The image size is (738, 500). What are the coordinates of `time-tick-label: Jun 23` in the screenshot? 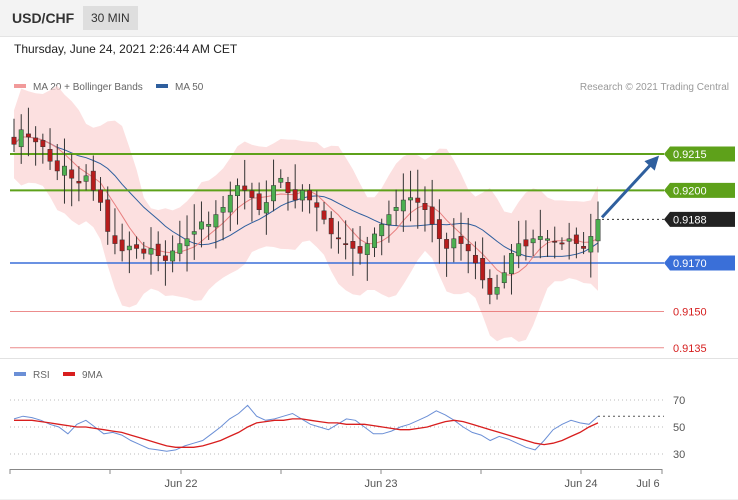 It's located at (380, 484).